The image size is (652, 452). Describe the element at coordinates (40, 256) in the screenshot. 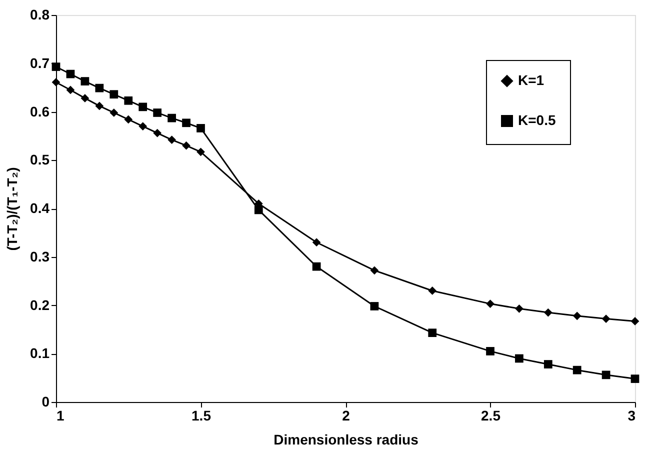

I see `y-tick-label: 0.3` at that location.